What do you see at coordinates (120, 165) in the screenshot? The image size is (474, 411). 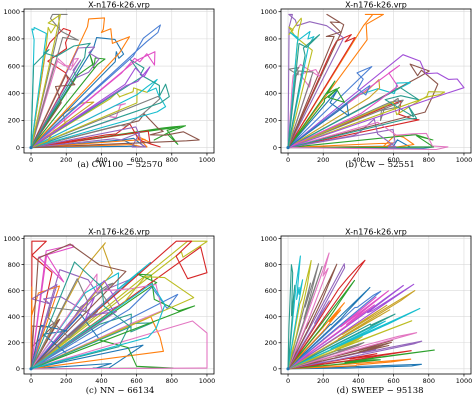 I see `caption-a: (a) CW100 − 52570` at bounding box center [120, 165].